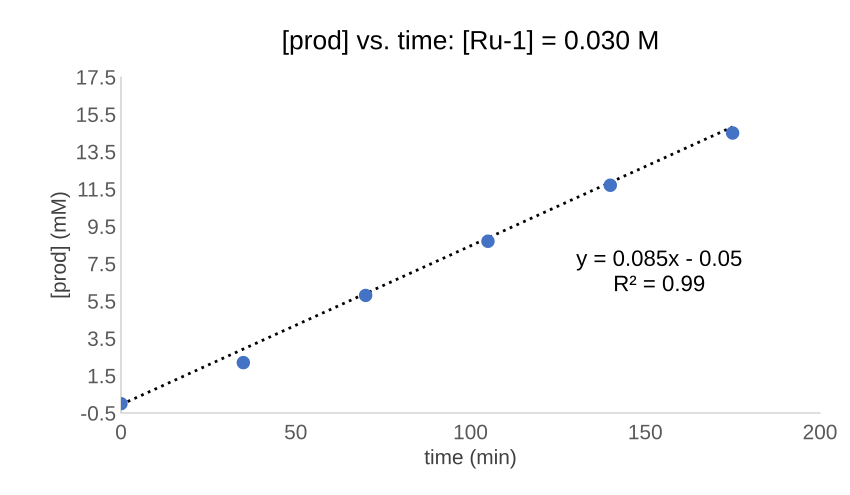 Image resolution: width=850 pixels, height=495 pixels. Describe the element at coordinates (60, 245) in the screenshot. I see `y-axis-title: [prod] (mM)` at that location.